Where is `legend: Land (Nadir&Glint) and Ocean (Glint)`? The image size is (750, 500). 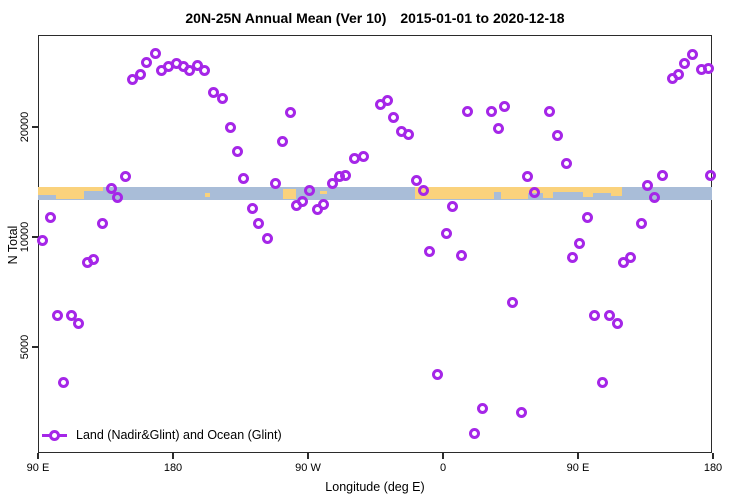 legend: Land (Nadir&Glint) and Ocean (Glint) is located at coordinates (162, 435).